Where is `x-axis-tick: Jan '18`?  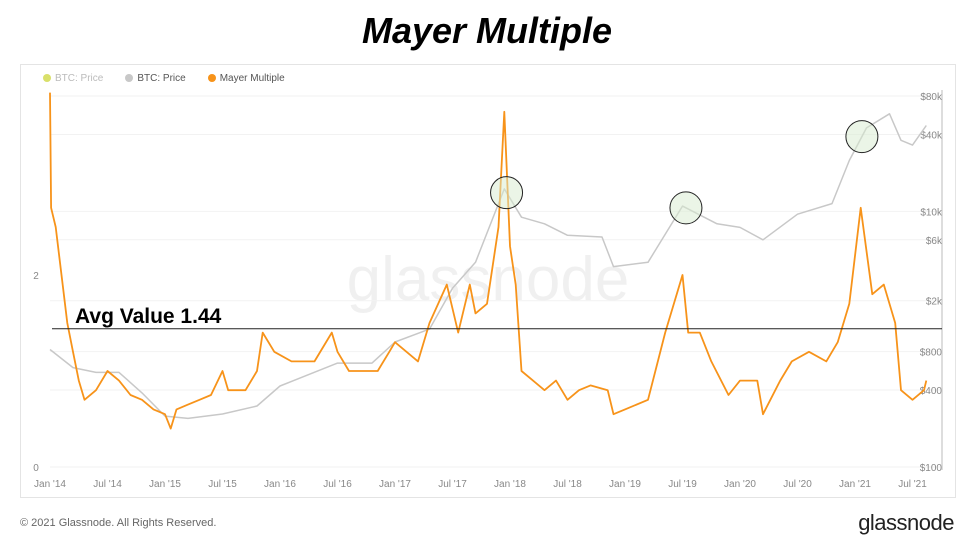
x-axis-tick: Jan '18 is located at coordinates (510, 484).